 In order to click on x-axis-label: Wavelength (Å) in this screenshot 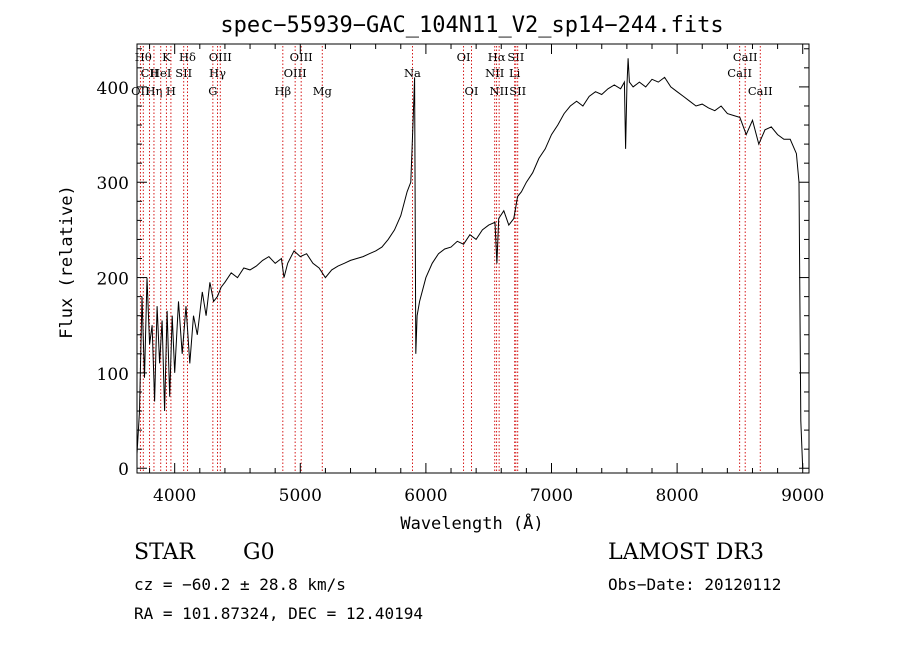, I will do `click(471, 523)`.